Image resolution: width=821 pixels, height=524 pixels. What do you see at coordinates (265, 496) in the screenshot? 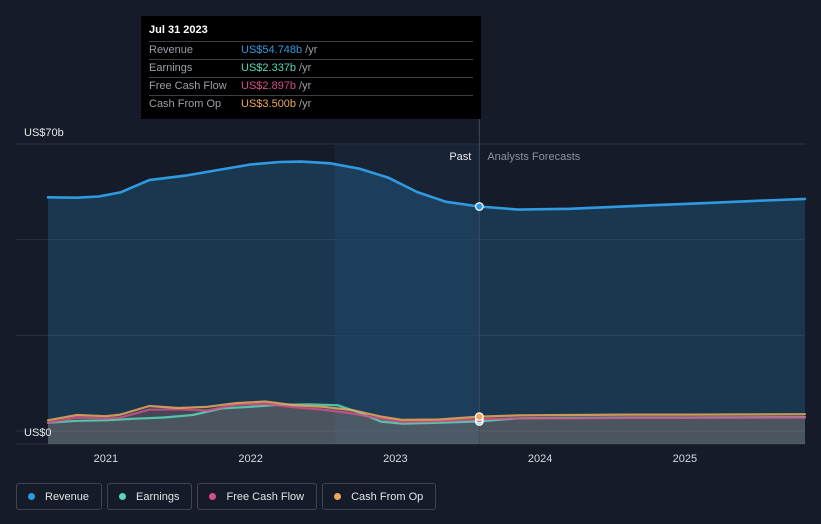
I see `legend-label: Free Cash Flow` at bounding box center [265, 496].